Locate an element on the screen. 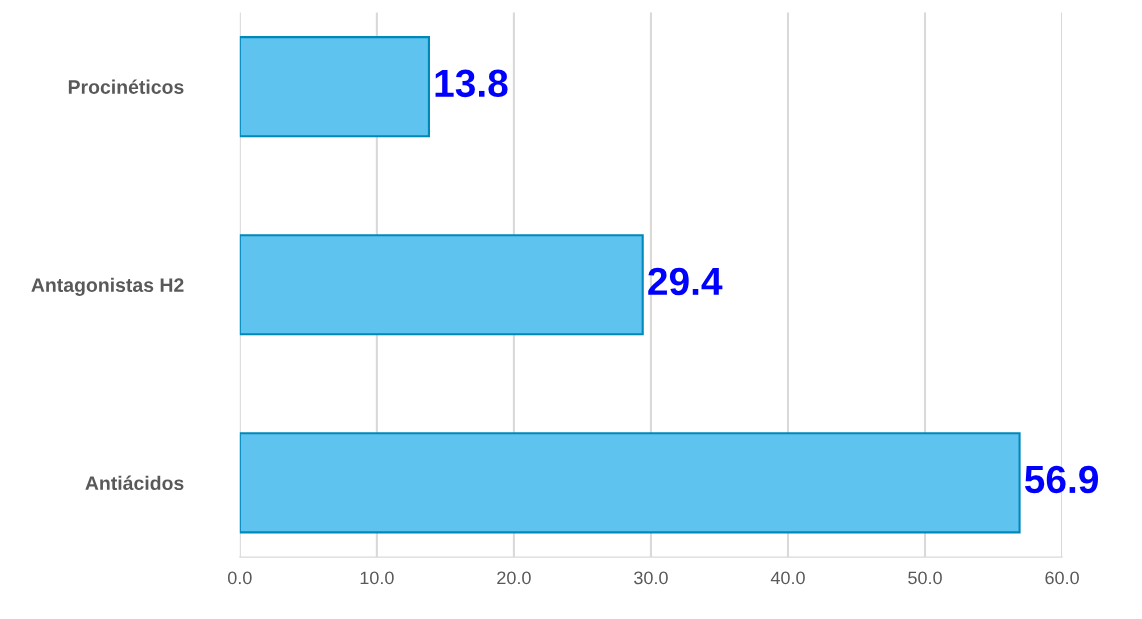  x-tick-label: 10.0 is located at coordinates (377, 578).